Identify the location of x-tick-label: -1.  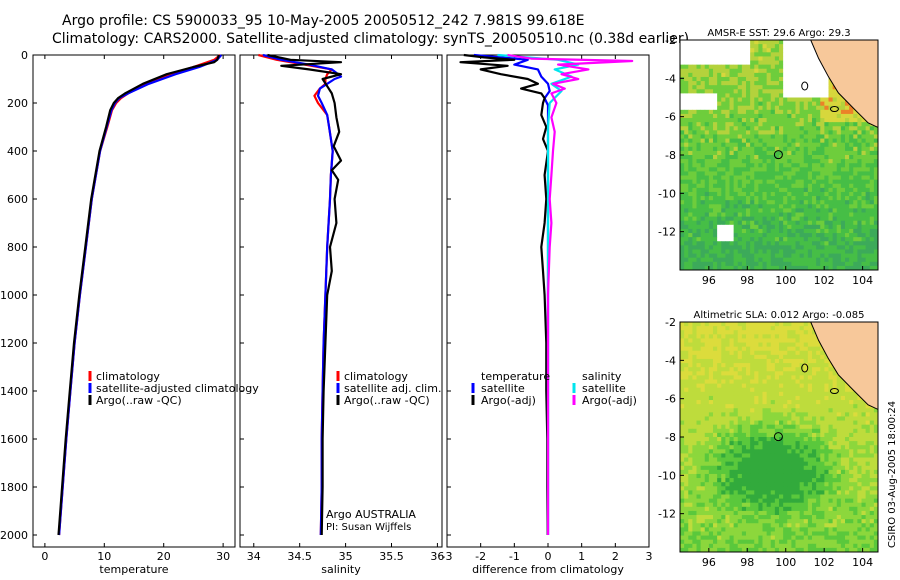
(514, 556).